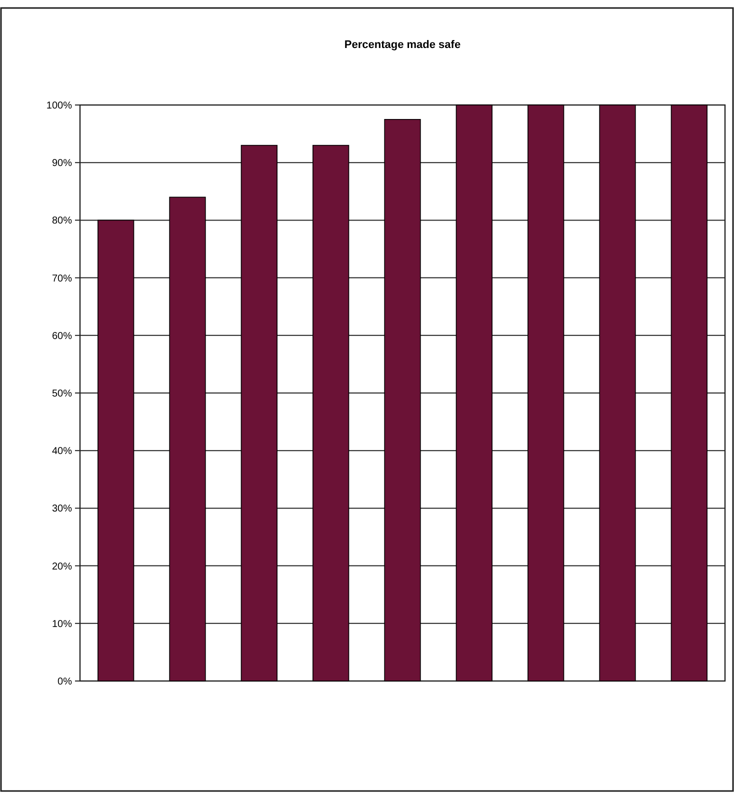  What do you see at coordinates (402, 45) in the screenshot?
I see `chart-title: Percentage made safe` at bounding box center [402, 45].